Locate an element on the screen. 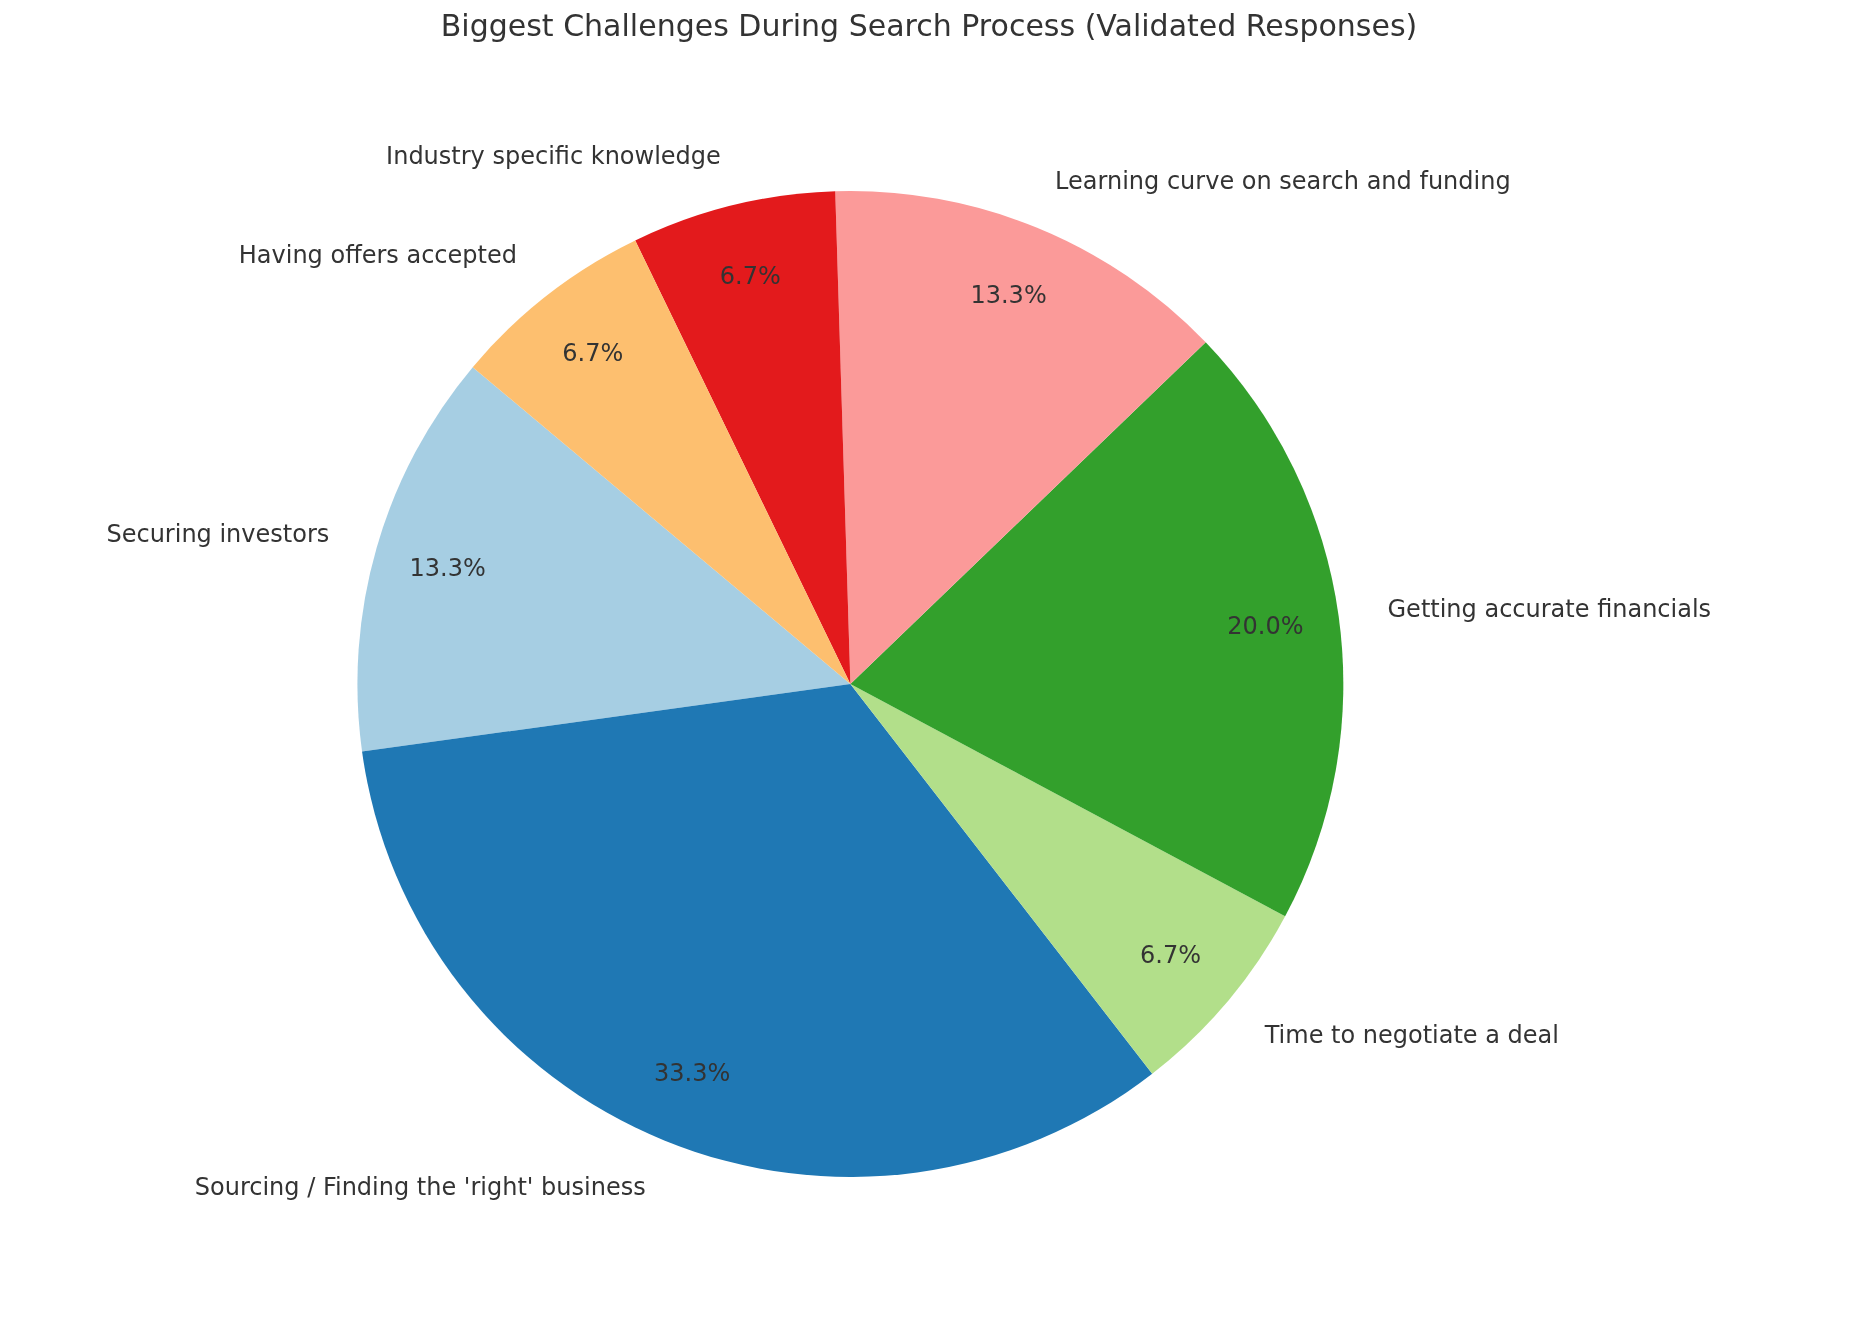  slice-label: Industry specific knowledge is located at coordinates (553, 156).